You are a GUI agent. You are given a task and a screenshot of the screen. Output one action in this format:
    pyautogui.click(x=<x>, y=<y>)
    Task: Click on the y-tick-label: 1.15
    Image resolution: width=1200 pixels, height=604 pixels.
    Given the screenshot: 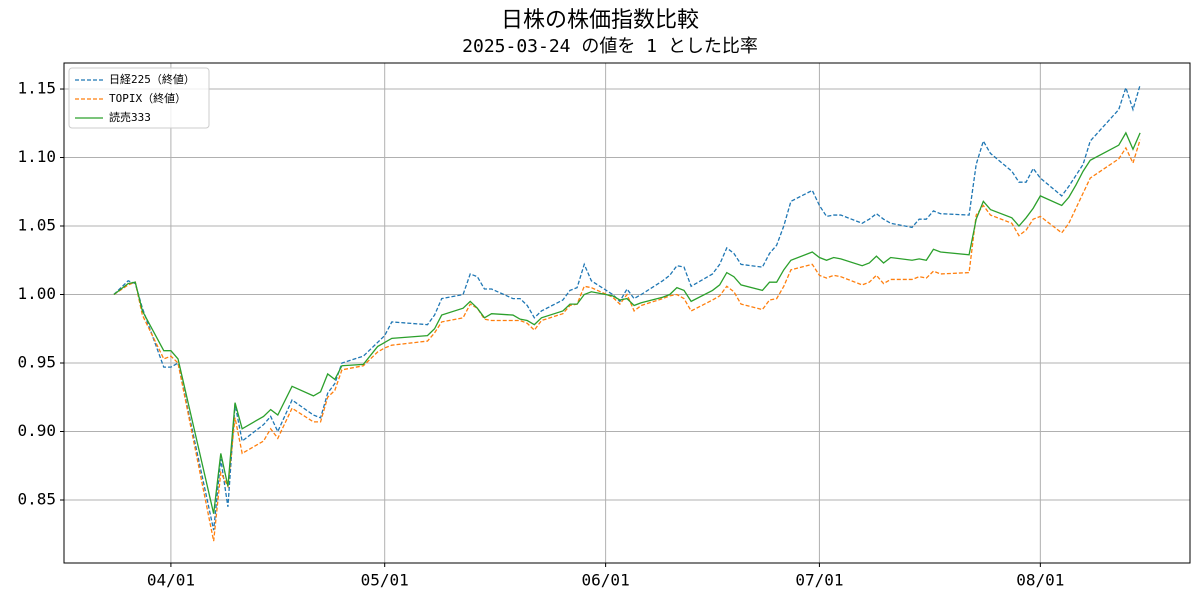 What is the action you would take?
    pyautogui.click(x=36, y=88)
    